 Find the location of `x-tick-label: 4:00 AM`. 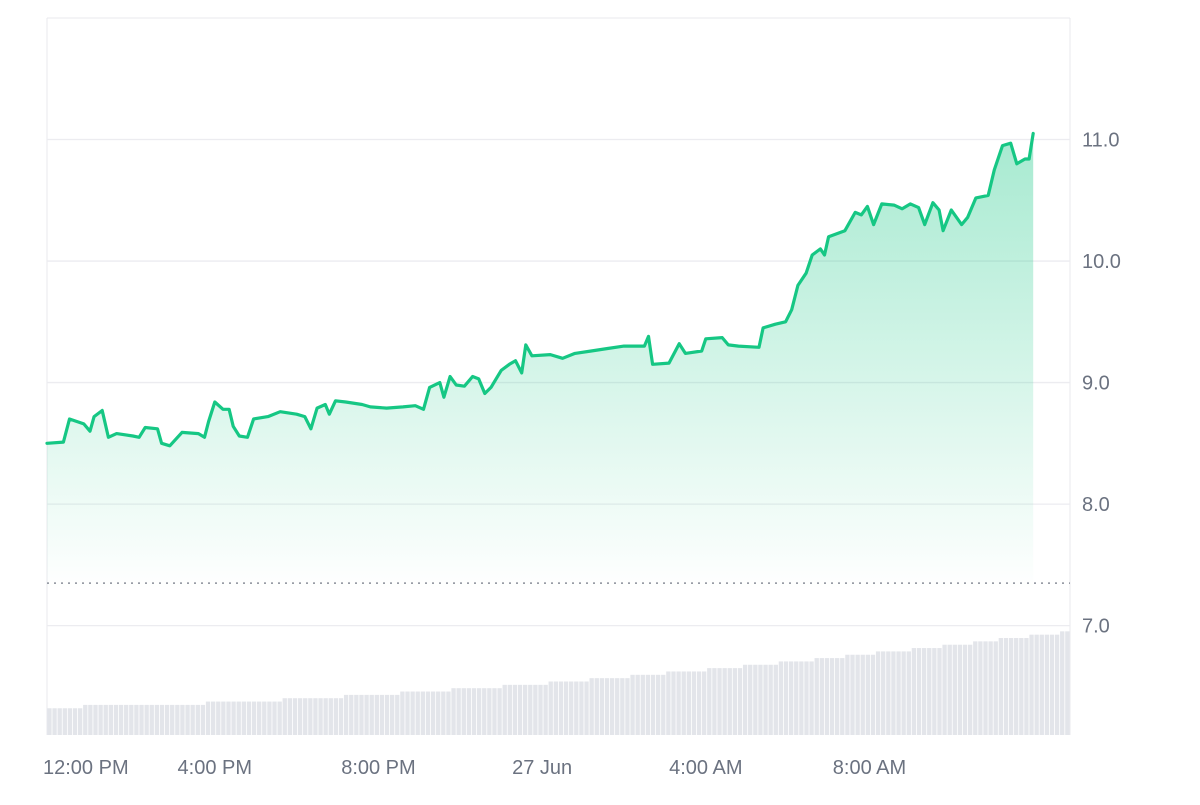

x-tick-label: 4:00 AM is located at coordinates (705, 768).